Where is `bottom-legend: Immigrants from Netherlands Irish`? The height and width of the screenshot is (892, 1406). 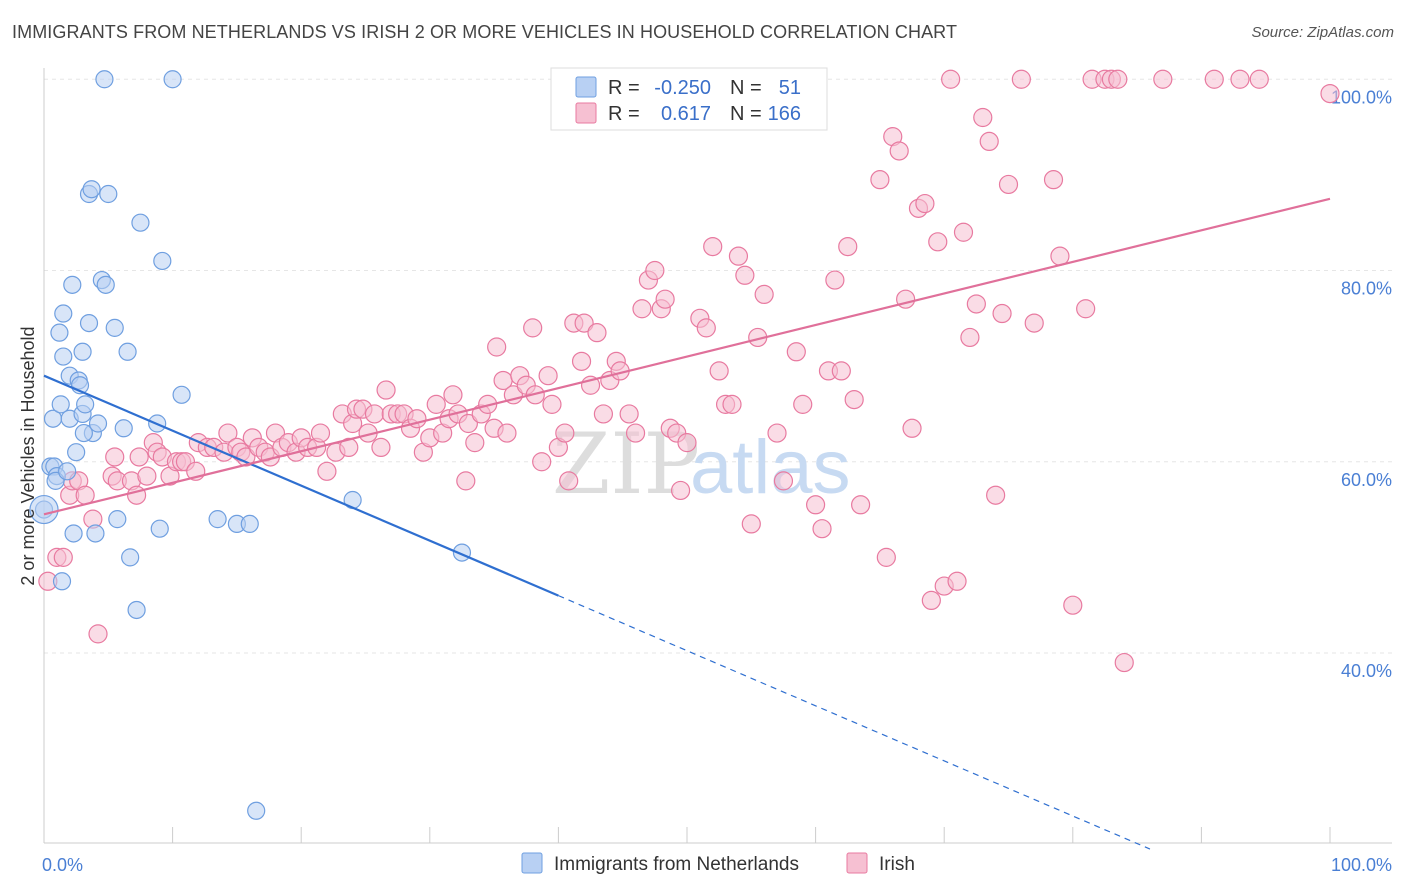
bottom-legend: Immigrants from Netherlands Irish is located at coordinates (718, 863).